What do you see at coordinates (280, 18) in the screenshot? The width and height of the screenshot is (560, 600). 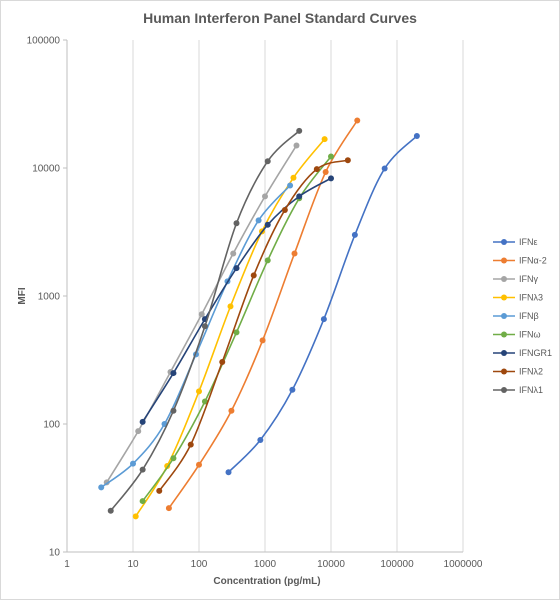 I see `chart-title: Human Interferon Panel Standard Curves` at bounding box center [280, 18].